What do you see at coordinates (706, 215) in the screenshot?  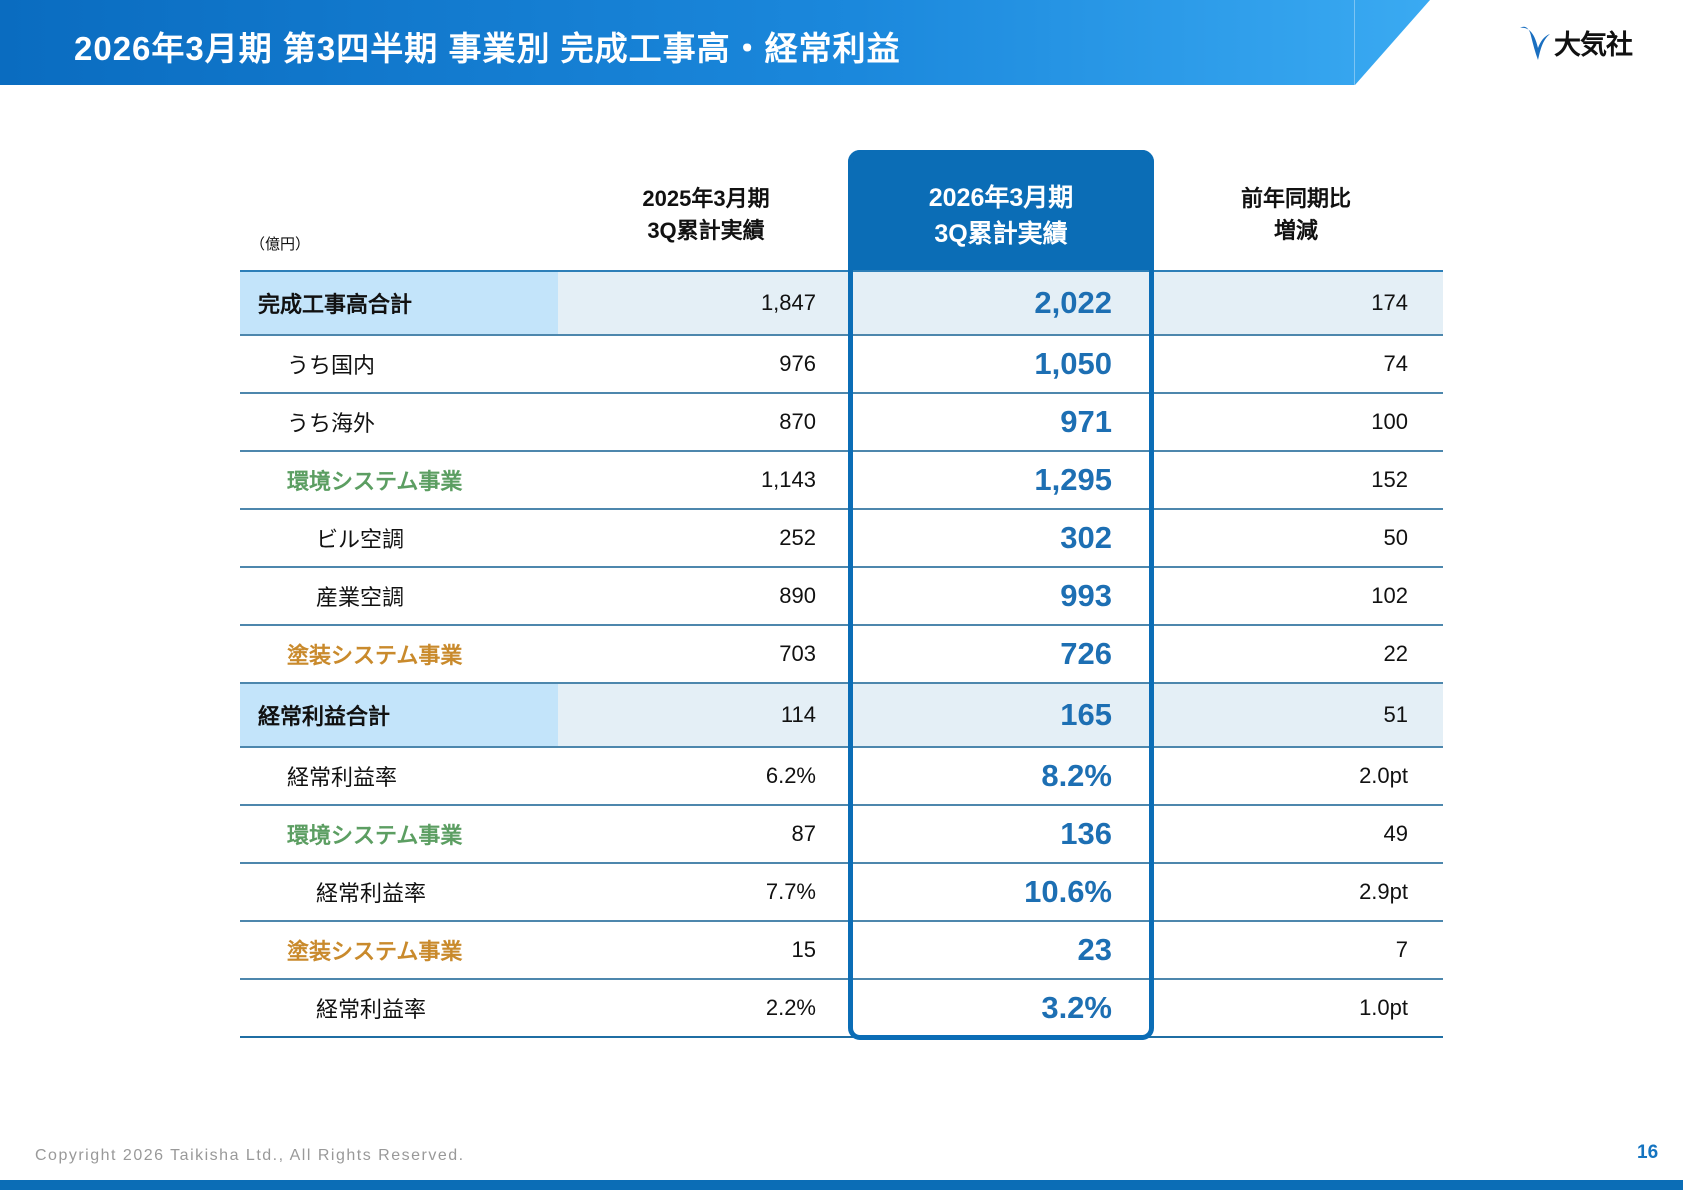 I see `column-header-prev: 2025年3月期 3Q累計実績` at bounding box center [706, 215].